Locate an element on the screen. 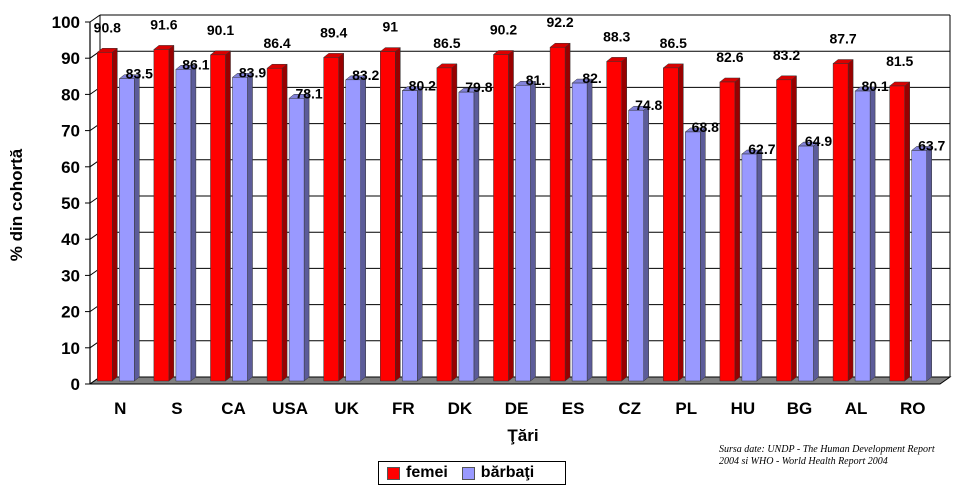 This screenshot has height=489, width=959. x-tick-label: CA is located at coordinates (233, 408).